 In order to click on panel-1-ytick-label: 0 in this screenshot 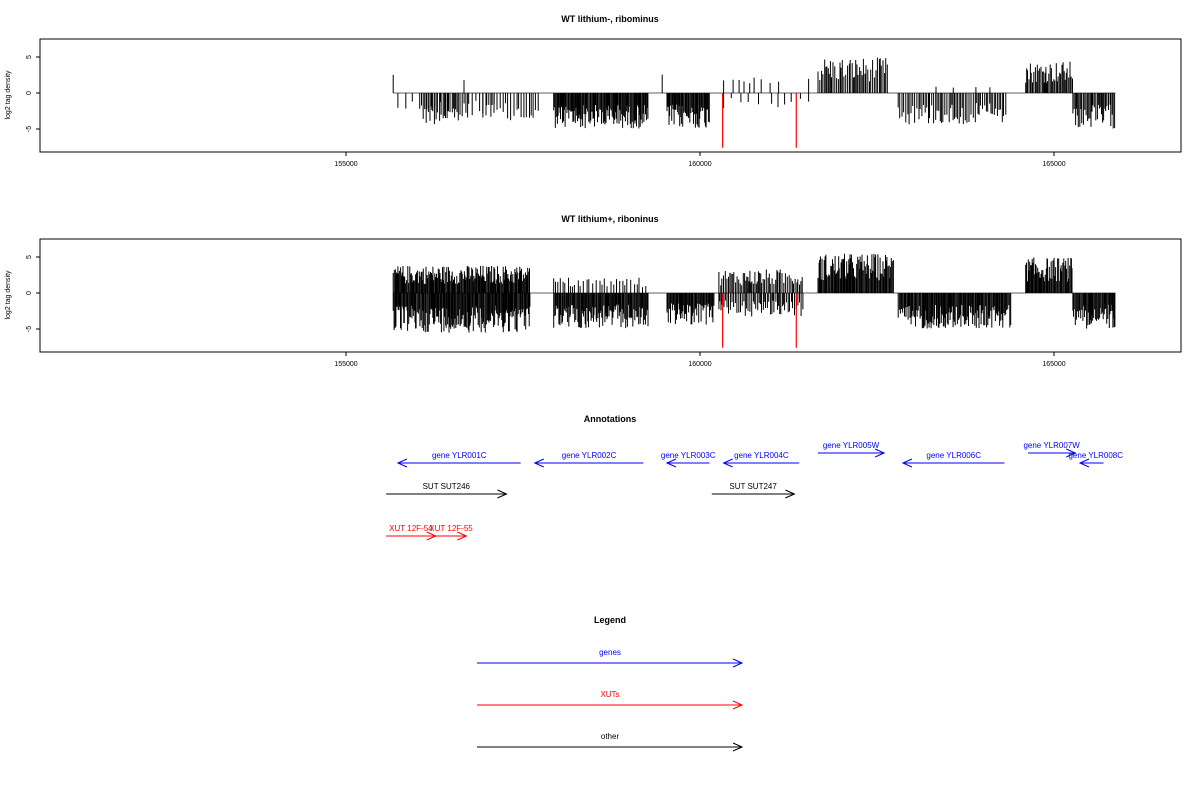, I will do `click(29, 93)`.